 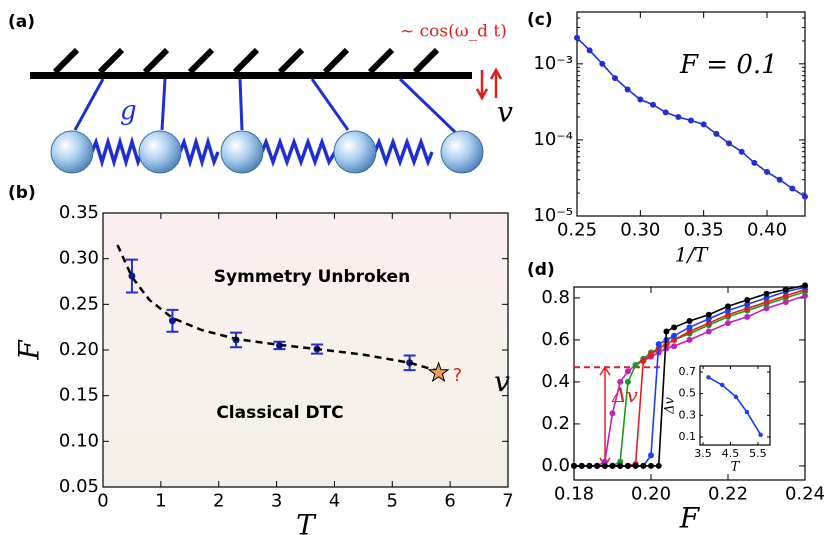 What do you see at coordinates (728, 493) in the screenshot?
I see `x-tick-label: 0.22` at bounding box center [728, 493].